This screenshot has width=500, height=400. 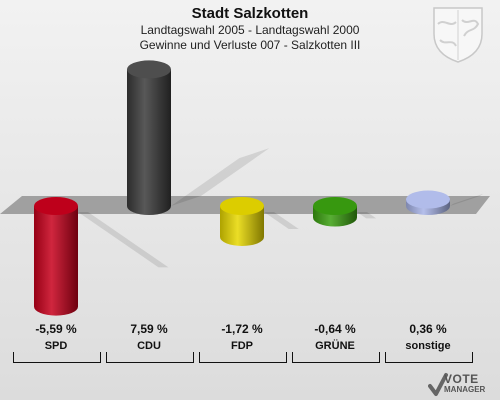 I want to click on coat-of-arms-icon, so click(x=458, y=35).